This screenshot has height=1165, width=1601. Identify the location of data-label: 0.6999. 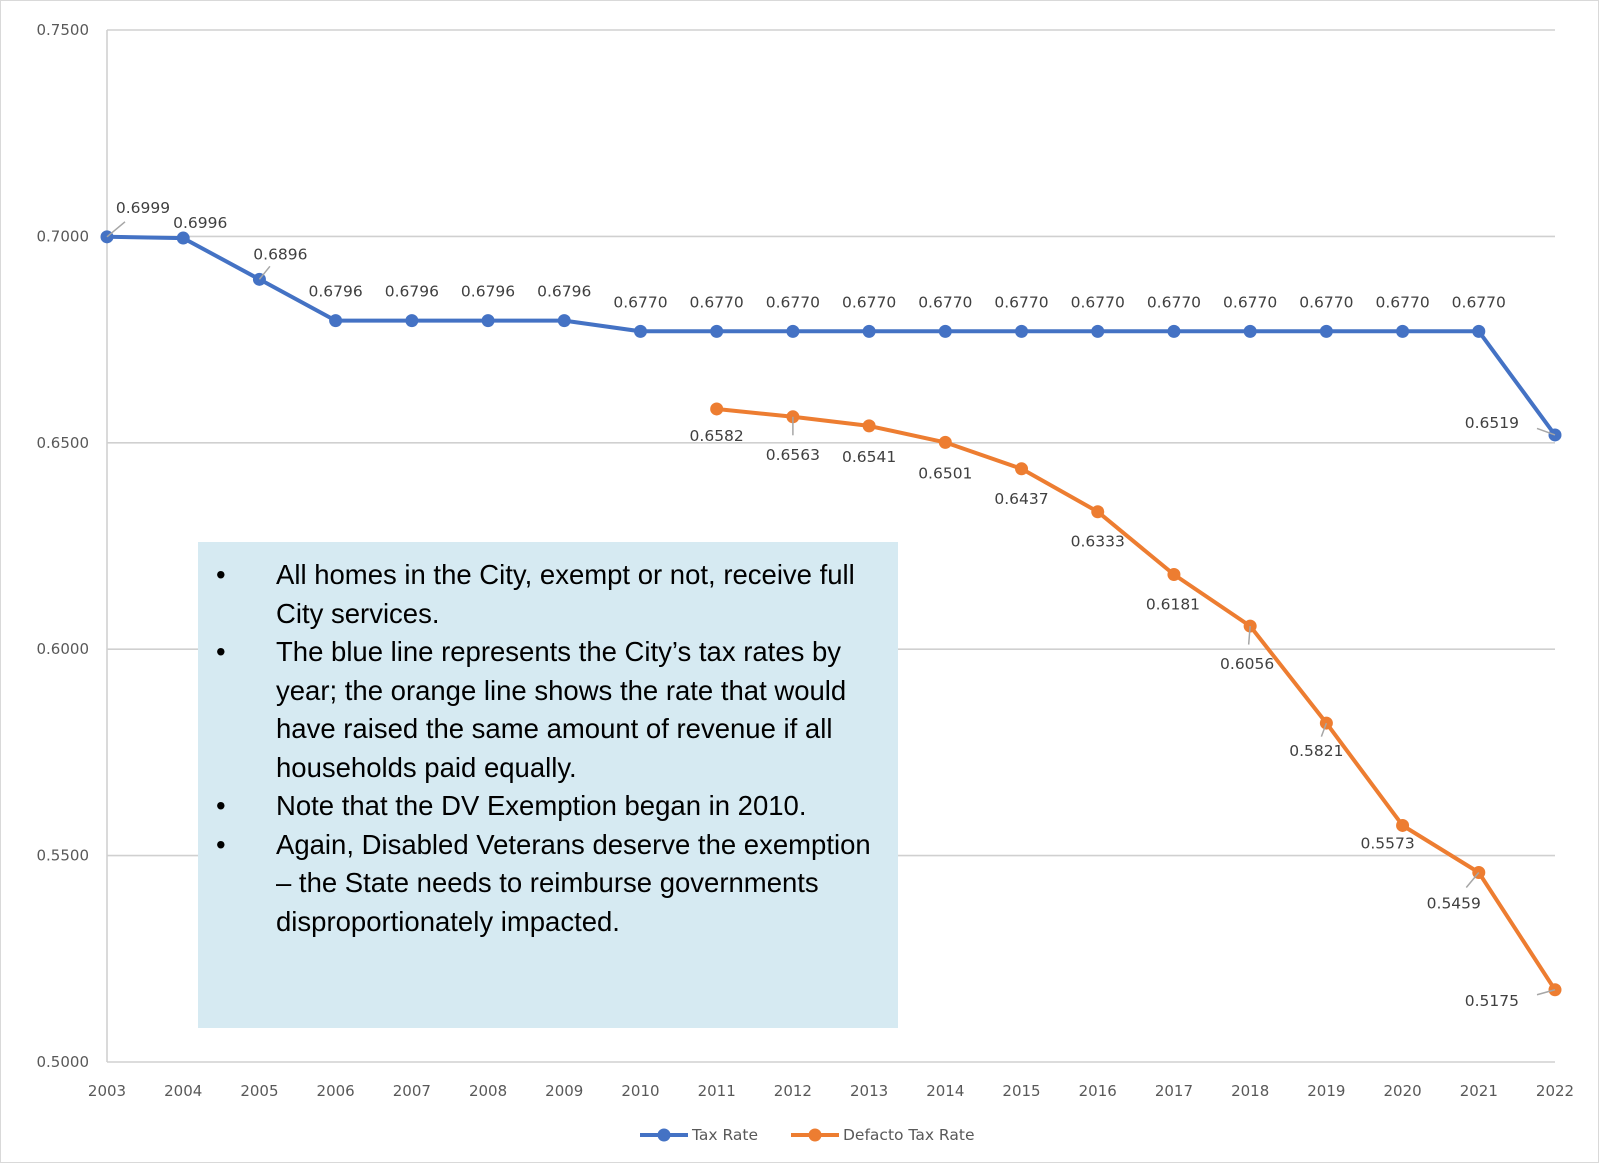
(143, 208).